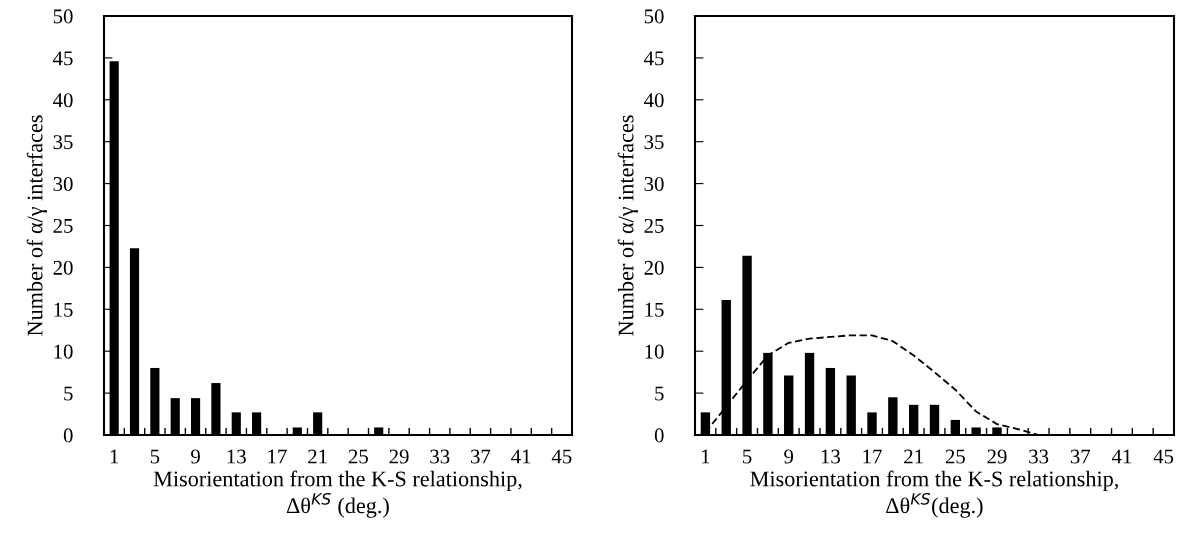  Describe the element at coordinates (337, 494) in the screenshot. I see `x-axis-title: Misorientation from the K-S relationship, Δθ$^{KS}$ (deg.)` at that location.